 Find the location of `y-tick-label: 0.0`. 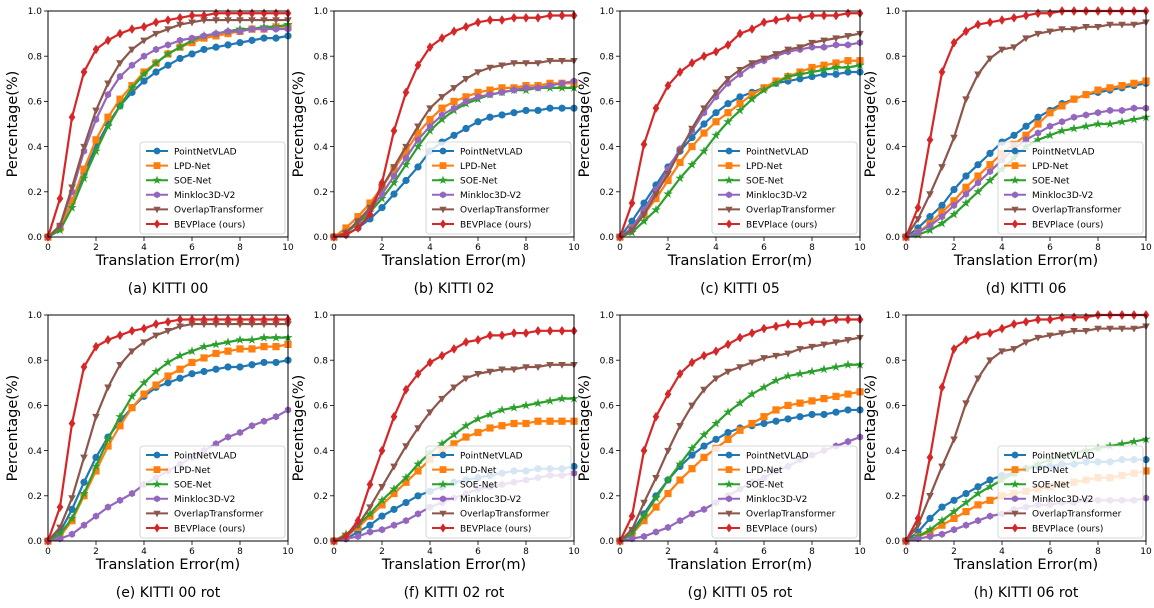

y-tick-label: 0.0 is located at coordinates (893, 542).